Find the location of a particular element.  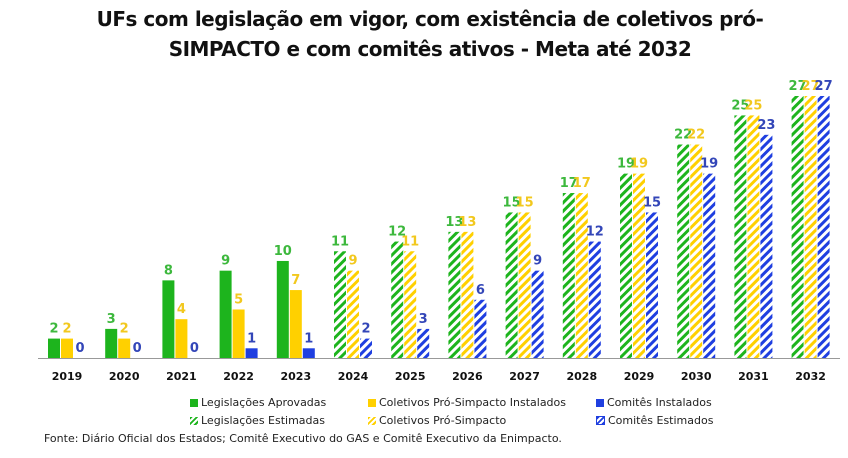

bar-1-2021 is located at coordinates (181, 338).